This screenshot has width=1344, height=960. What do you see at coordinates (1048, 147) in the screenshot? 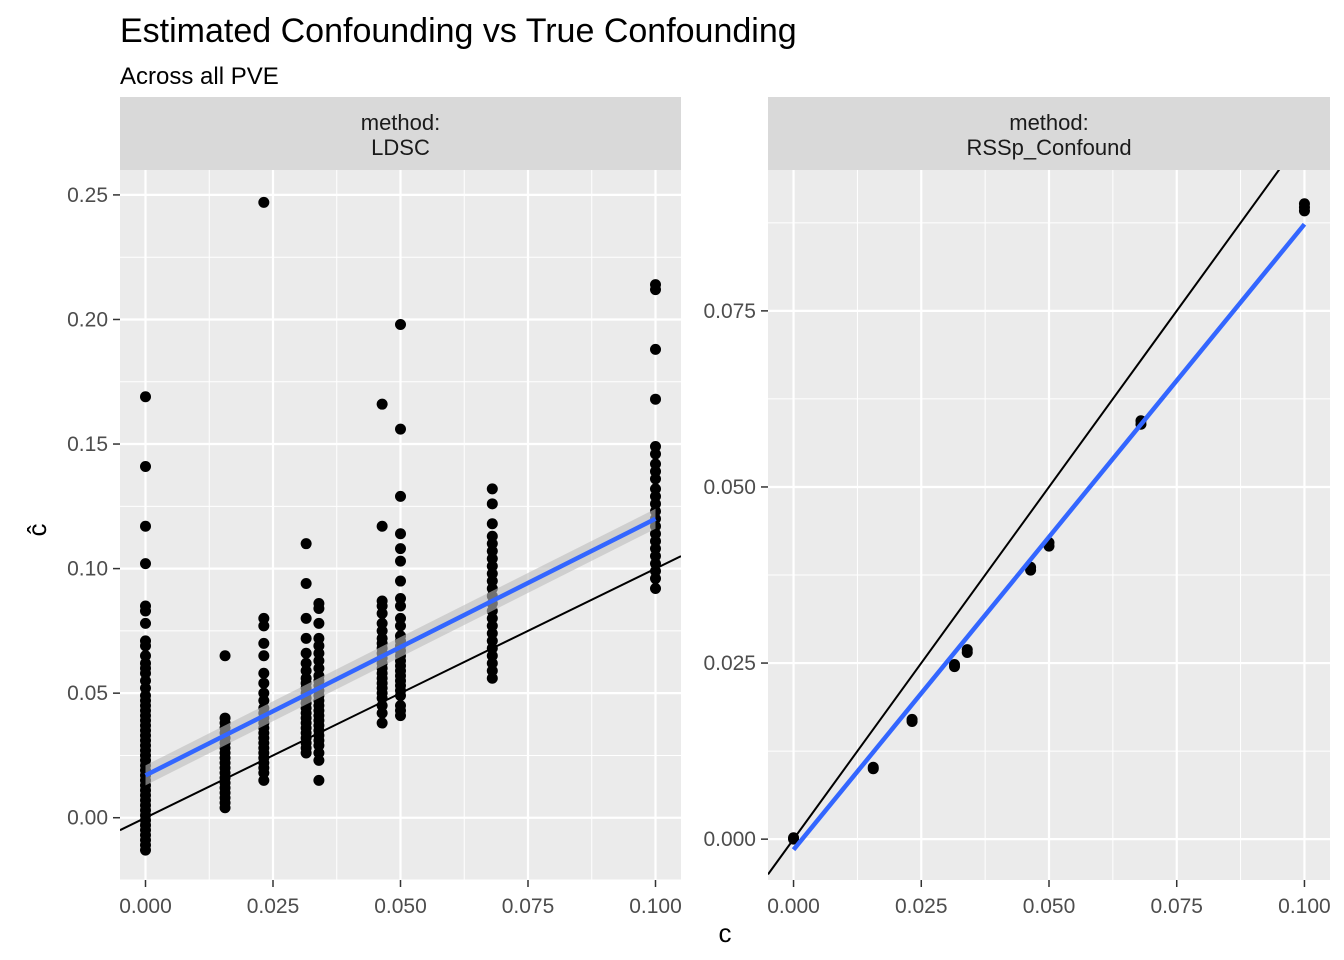
I see `facet-strip-label-line2: RSSp_Confound` at bounding box center [1048, 147].